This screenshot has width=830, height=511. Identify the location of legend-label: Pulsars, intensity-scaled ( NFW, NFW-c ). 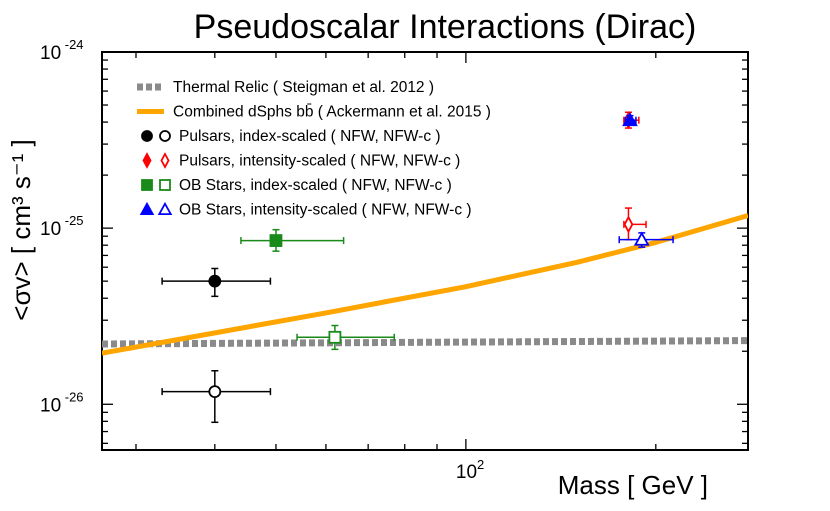
(319, 161).